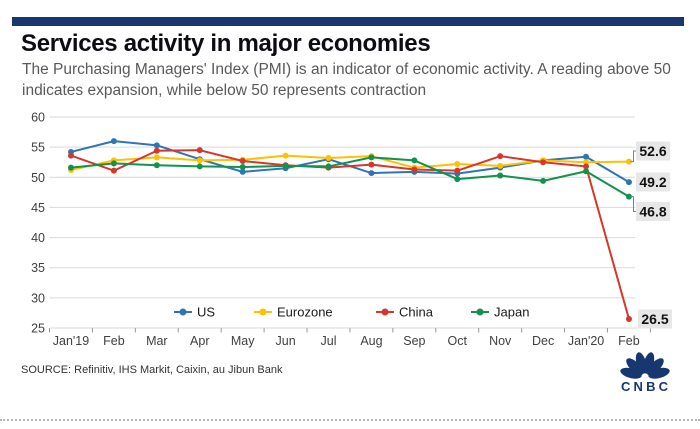 The image size is (700, 429). I want to click on legend-item-china: China, so click(405, 312).